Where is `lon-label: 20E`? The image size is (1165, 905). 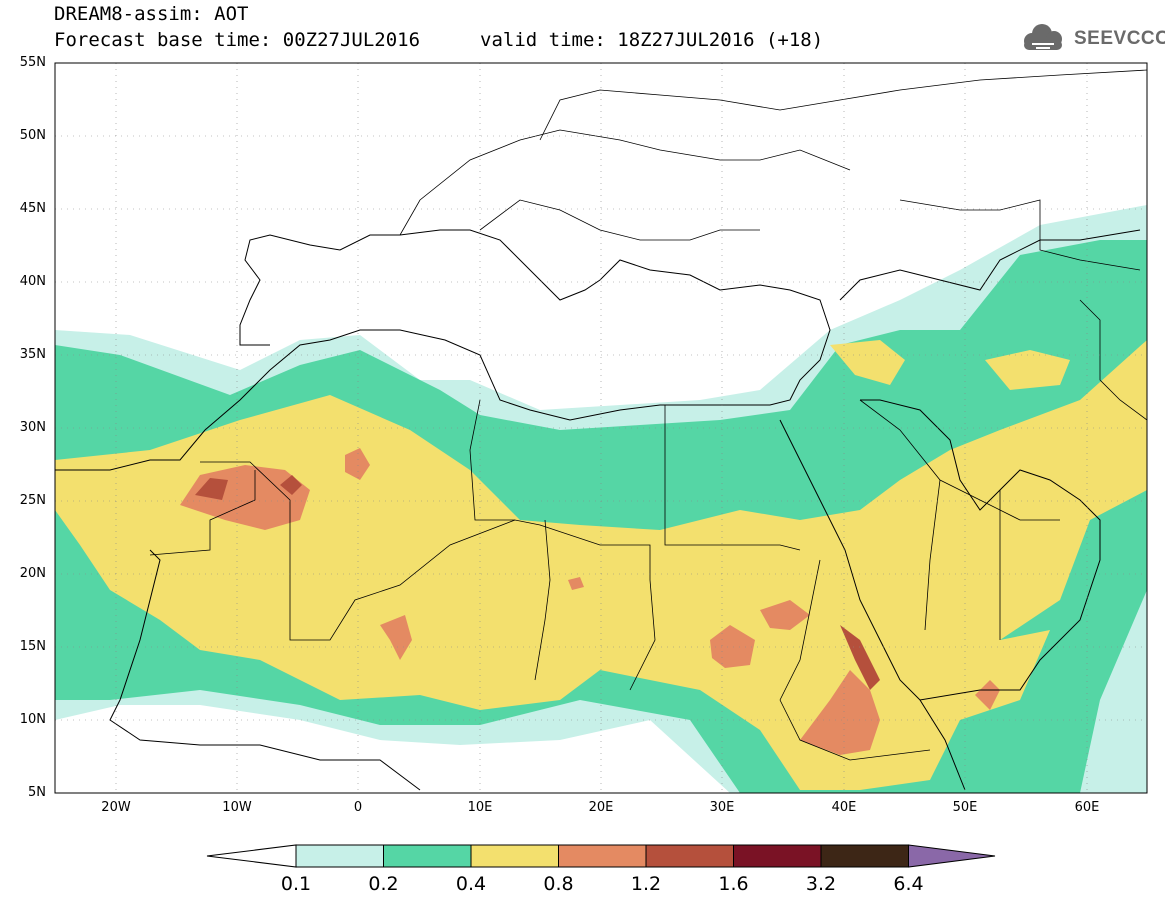
lon-label: 20E is located at coordinates (601, 807).